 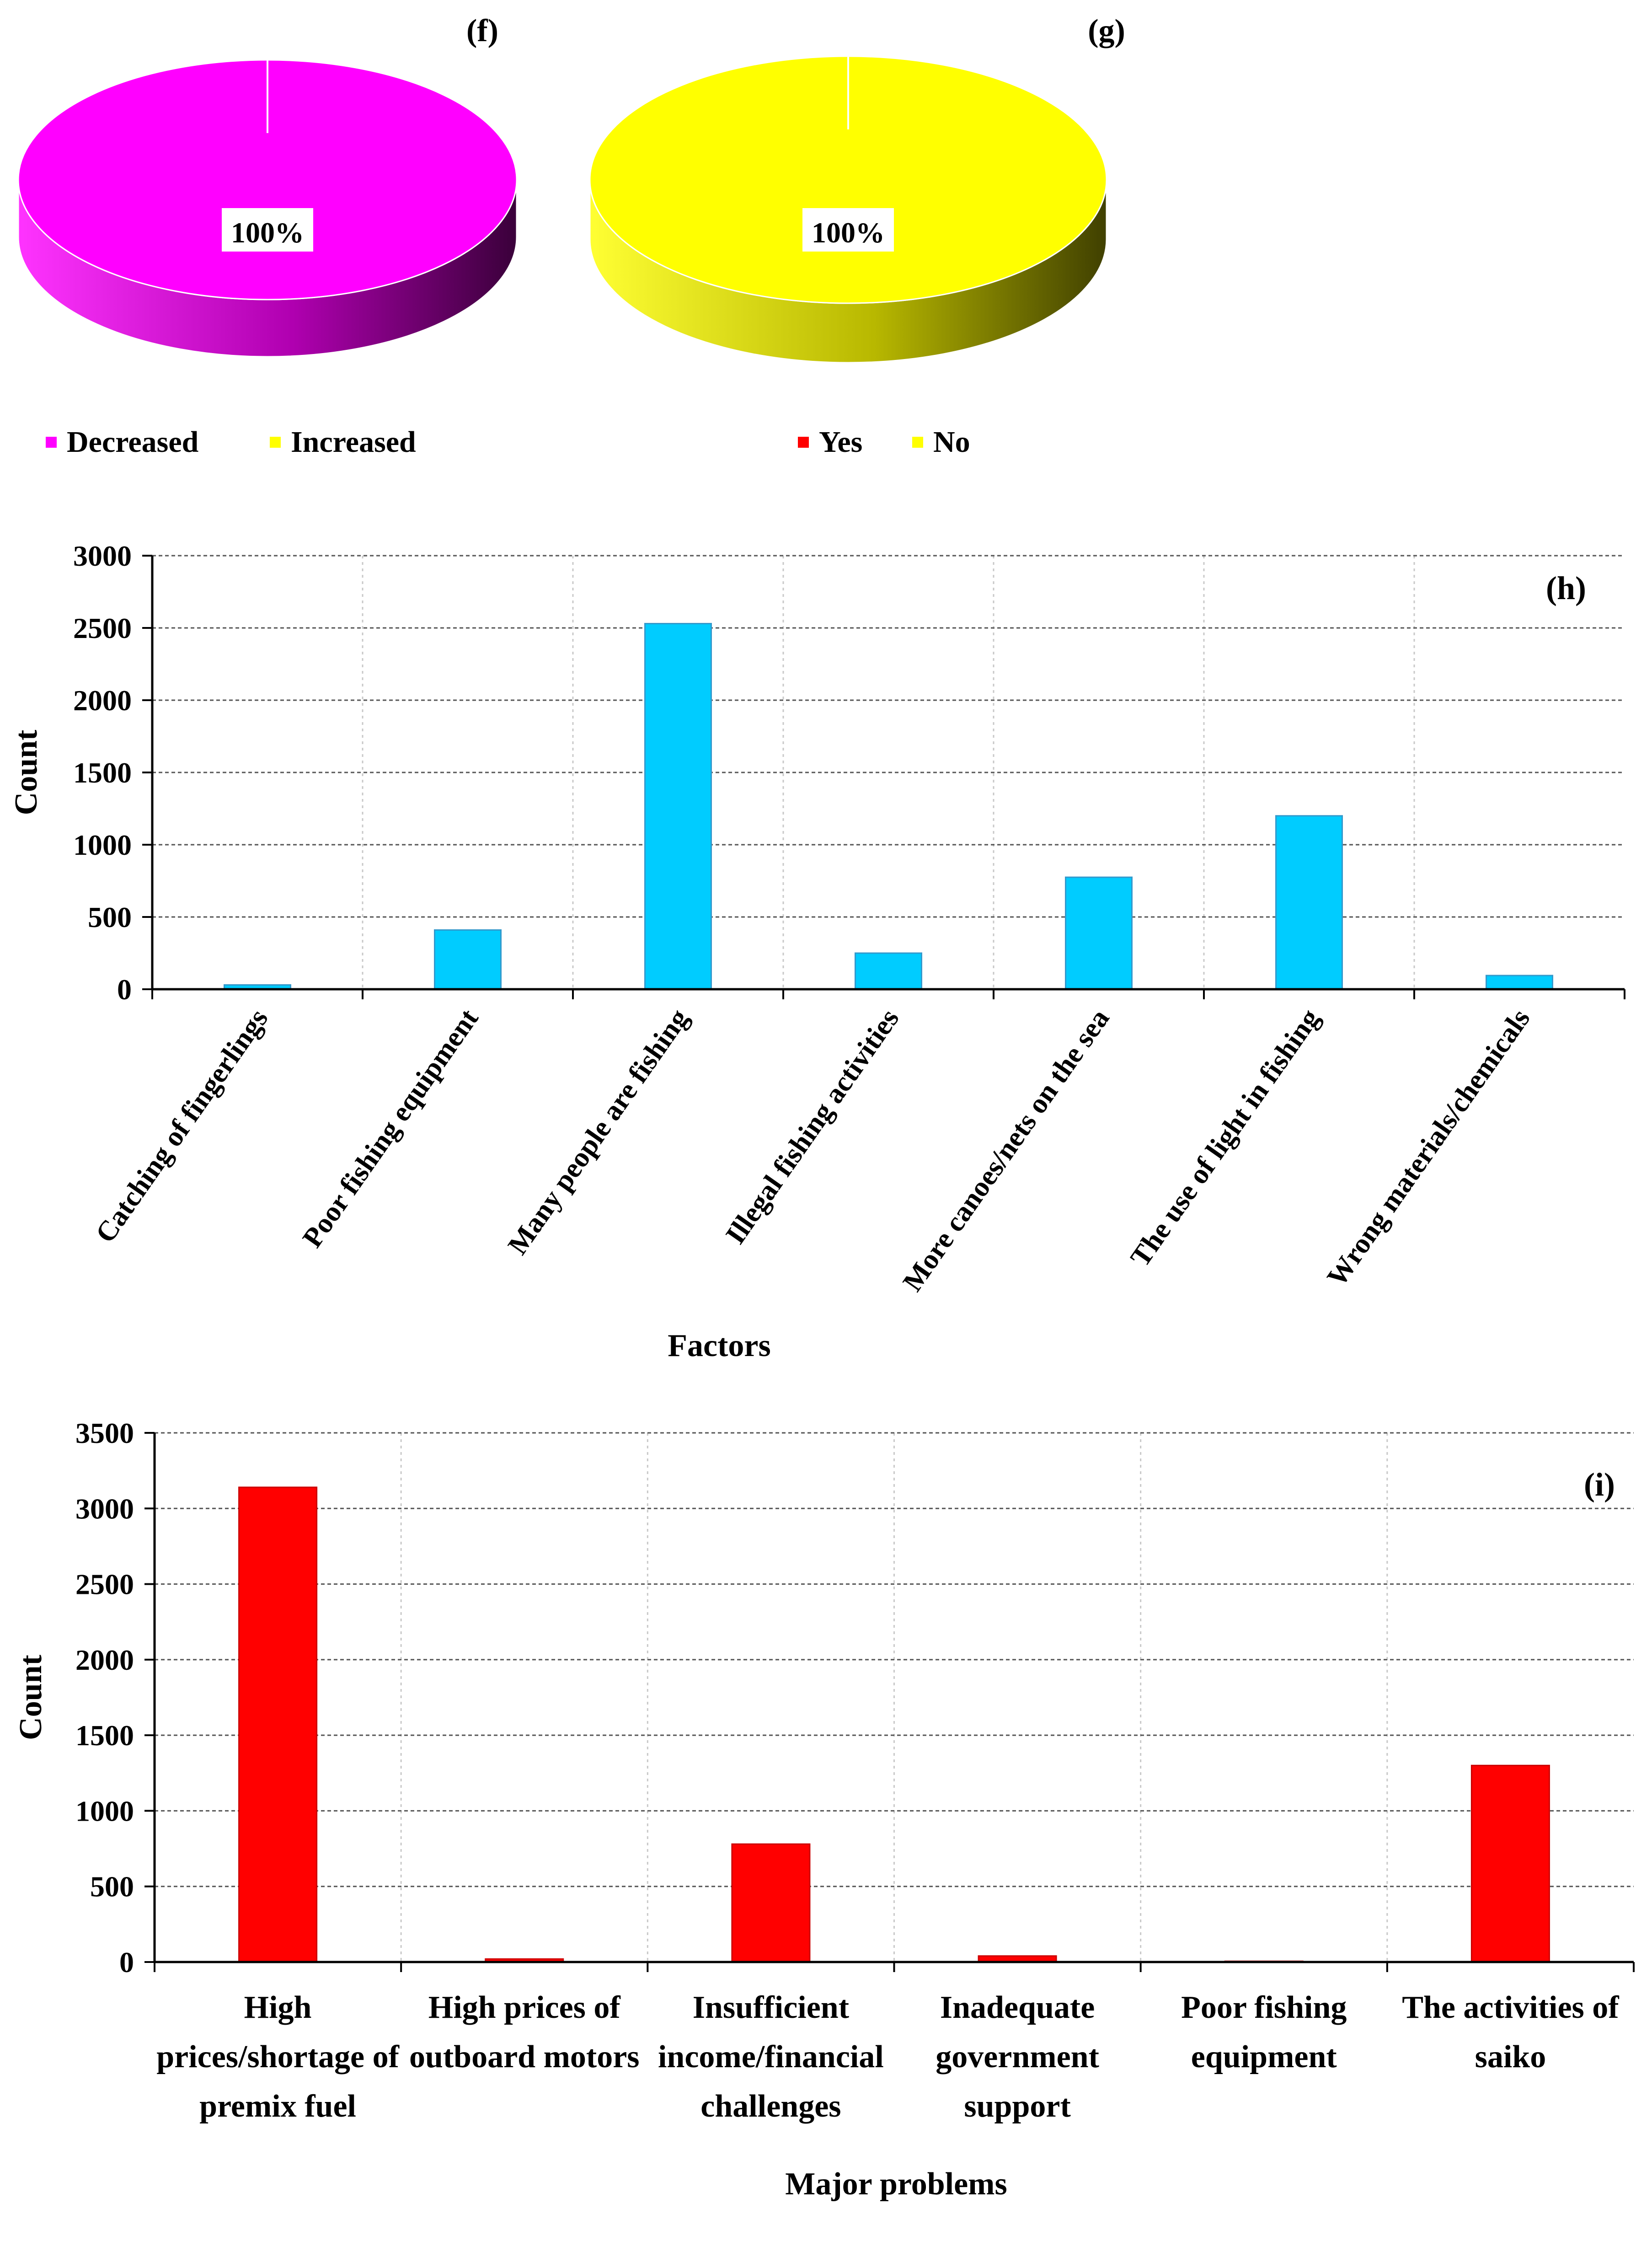 I want to click on x-tick-label: outboard motors, so click(x=524, y=2057).